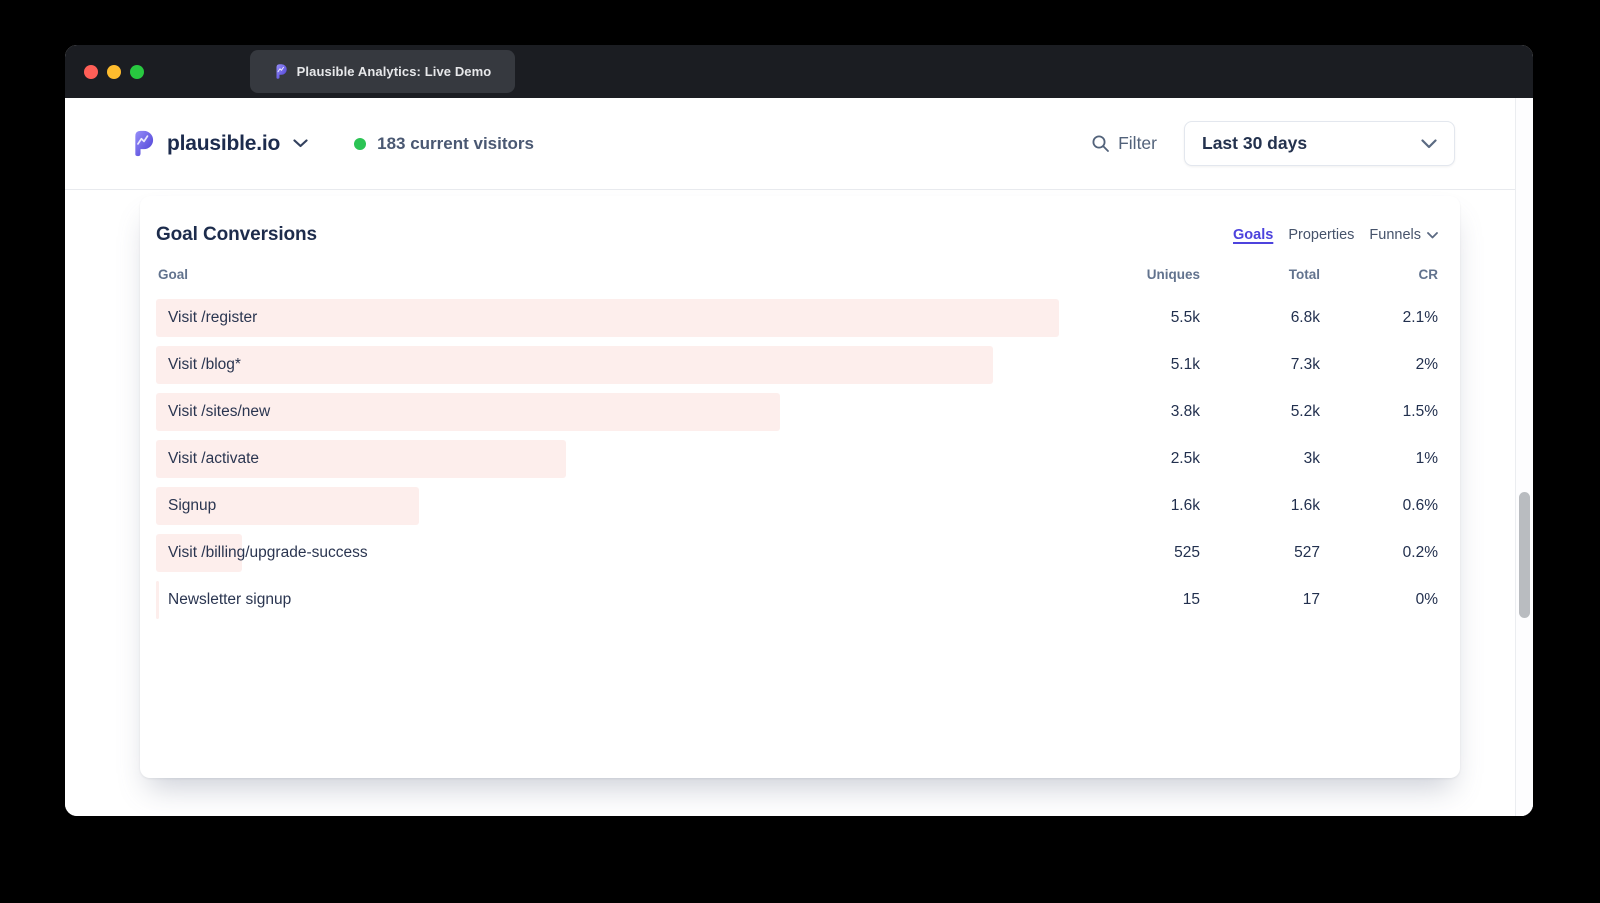  Describe the element at coordinates (607, 506) in the screenshot. I see `goal-link: Signup` at that location.